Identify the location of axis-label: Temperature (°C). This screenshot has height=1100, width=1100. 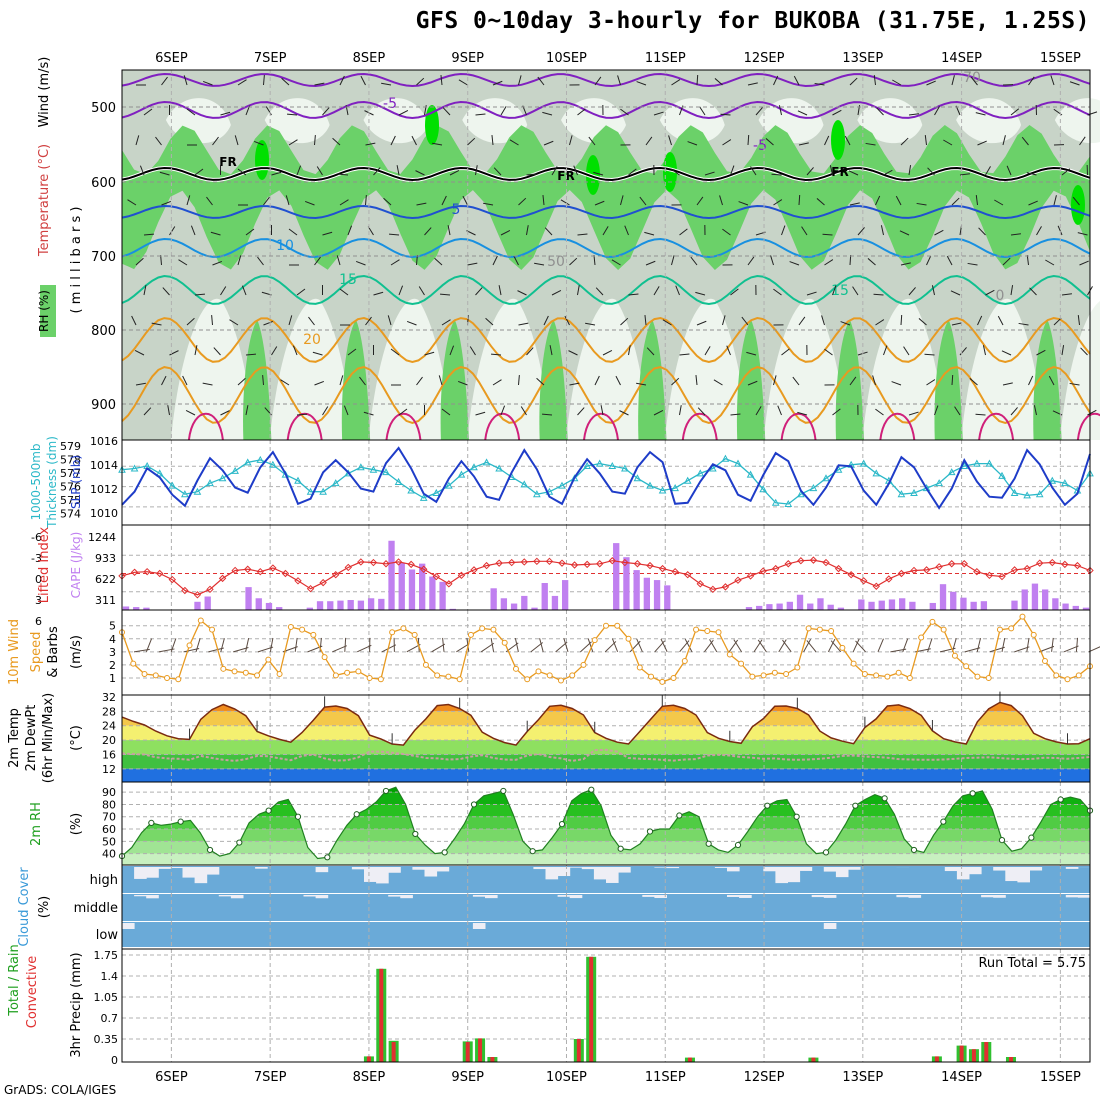
(44, 200).